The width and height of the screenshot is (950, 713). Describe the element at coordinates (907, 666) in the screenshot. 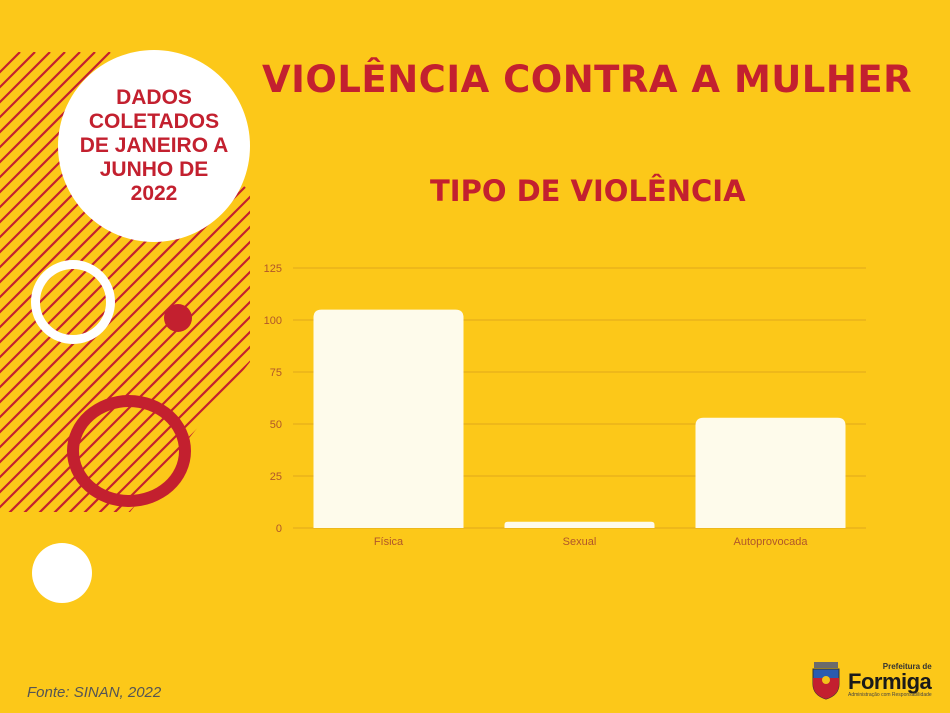

I see `logo-small-text: Prefeitura de` at that location.